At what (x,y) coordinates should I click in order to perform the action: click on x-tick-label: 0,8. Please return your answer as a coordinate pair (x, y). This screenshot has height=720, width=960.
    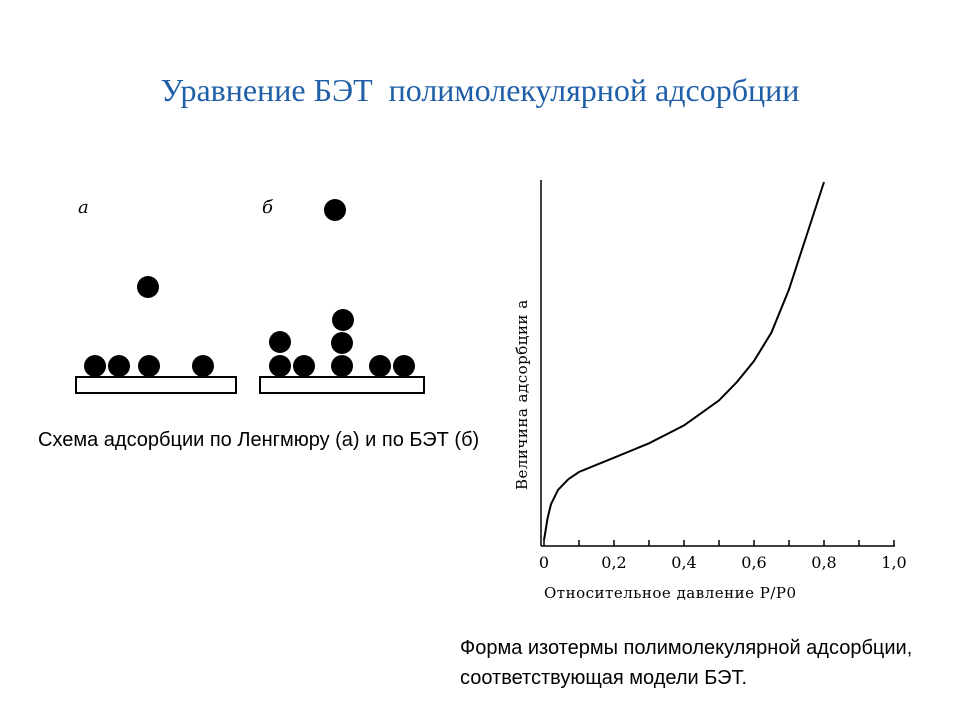
    Looking at the image, I should click on (823, 562).